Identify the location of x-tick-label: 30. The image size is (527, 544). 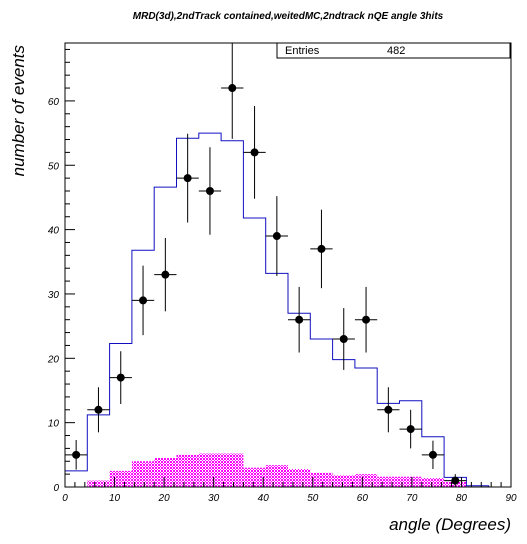
(214, 498).